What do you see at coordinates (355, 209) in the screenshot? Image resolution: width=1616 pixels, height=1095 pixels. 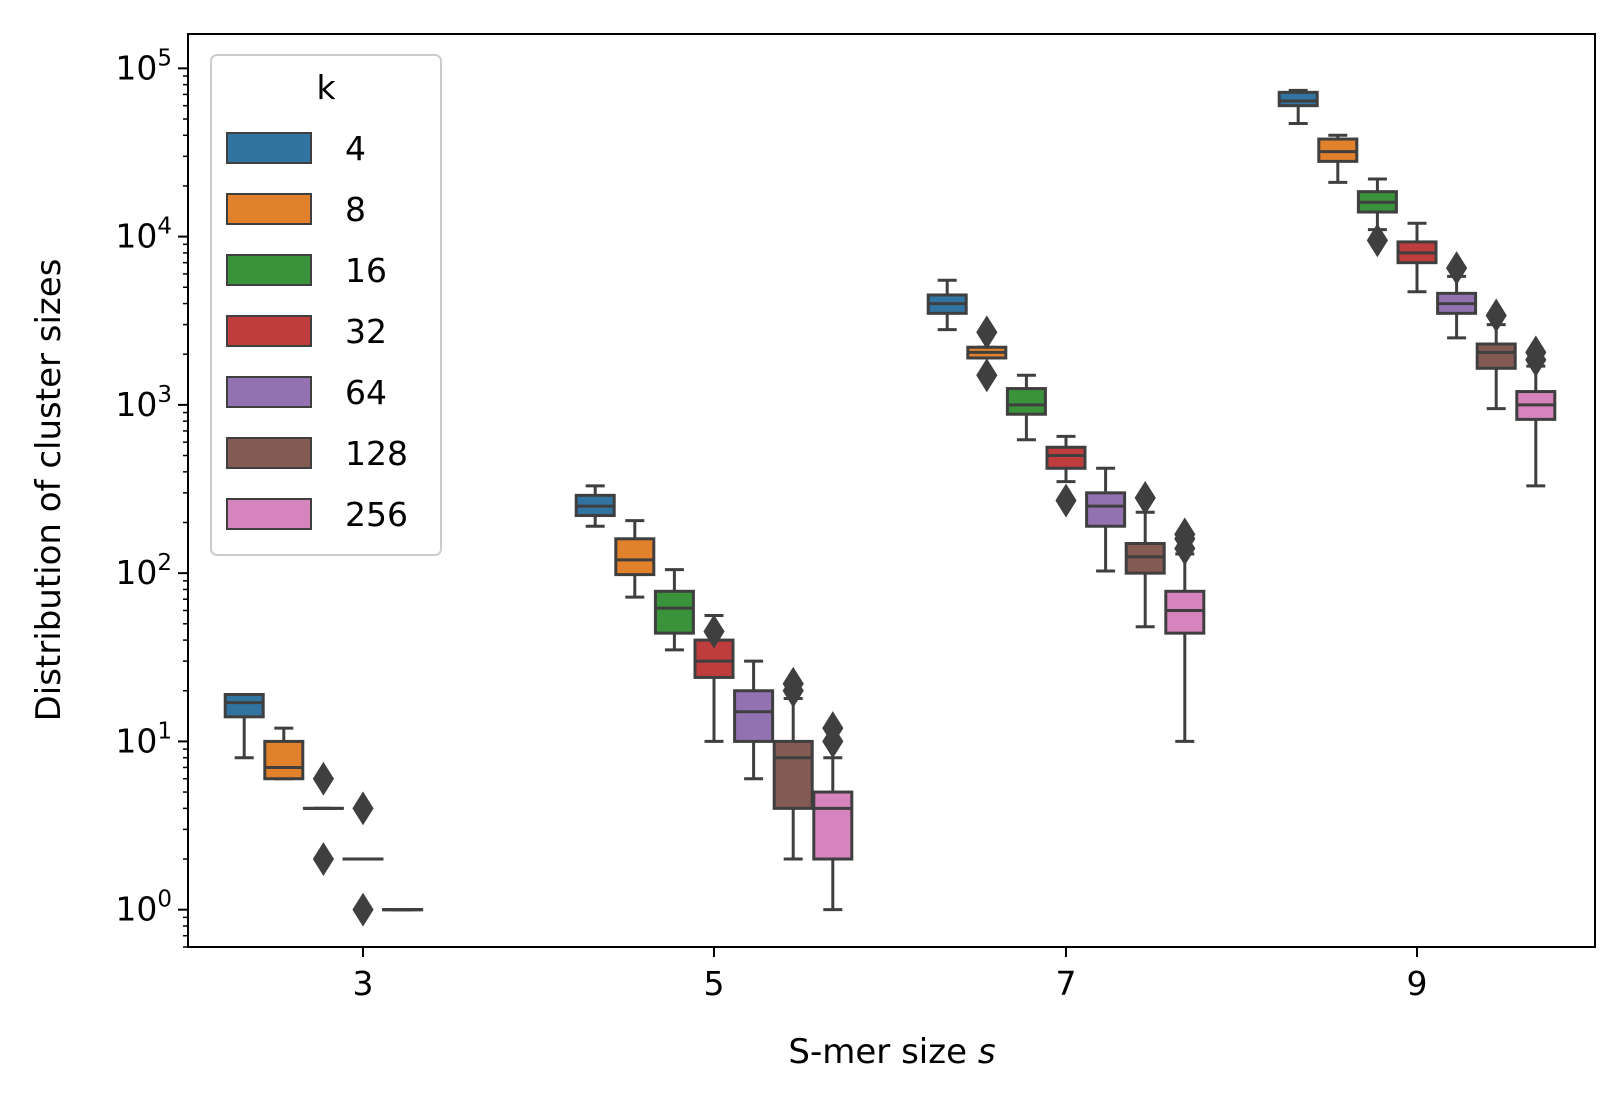 I see `legend-label: 8` at bounding box center [355, 209].